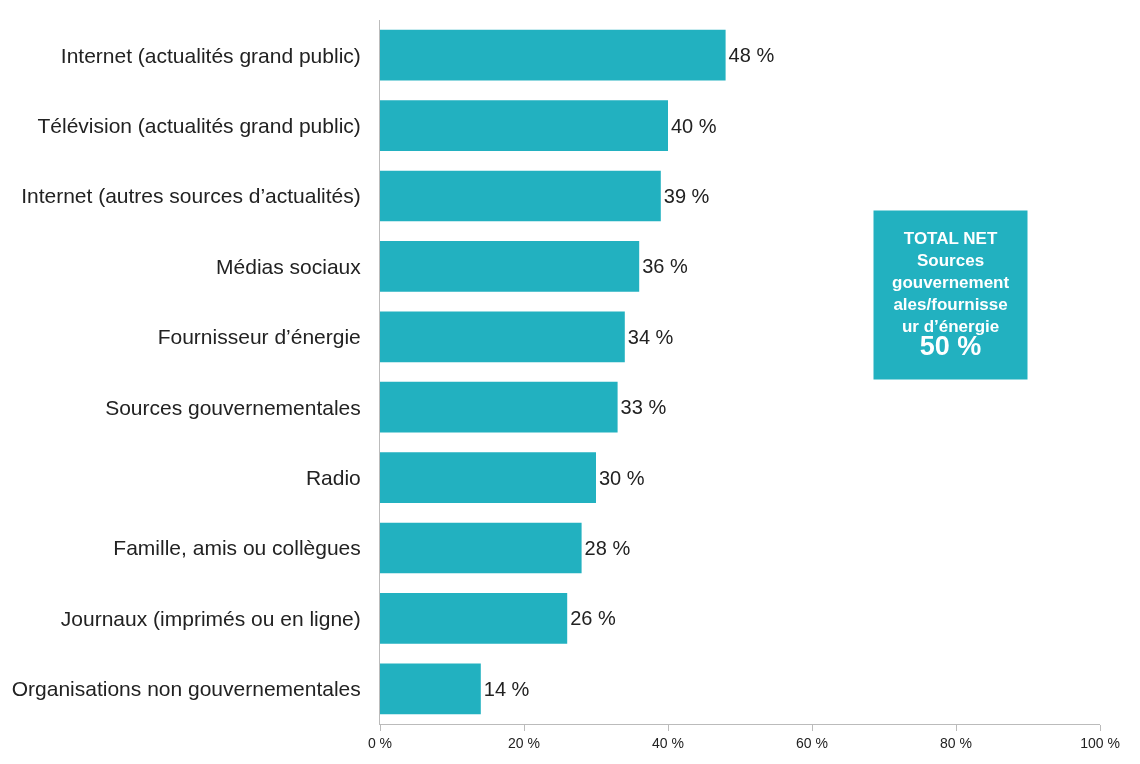  What do you see at coordinates (506, 688) in the screenshot?
I see `data-label: 14 %` at bounding box center [506, 688].